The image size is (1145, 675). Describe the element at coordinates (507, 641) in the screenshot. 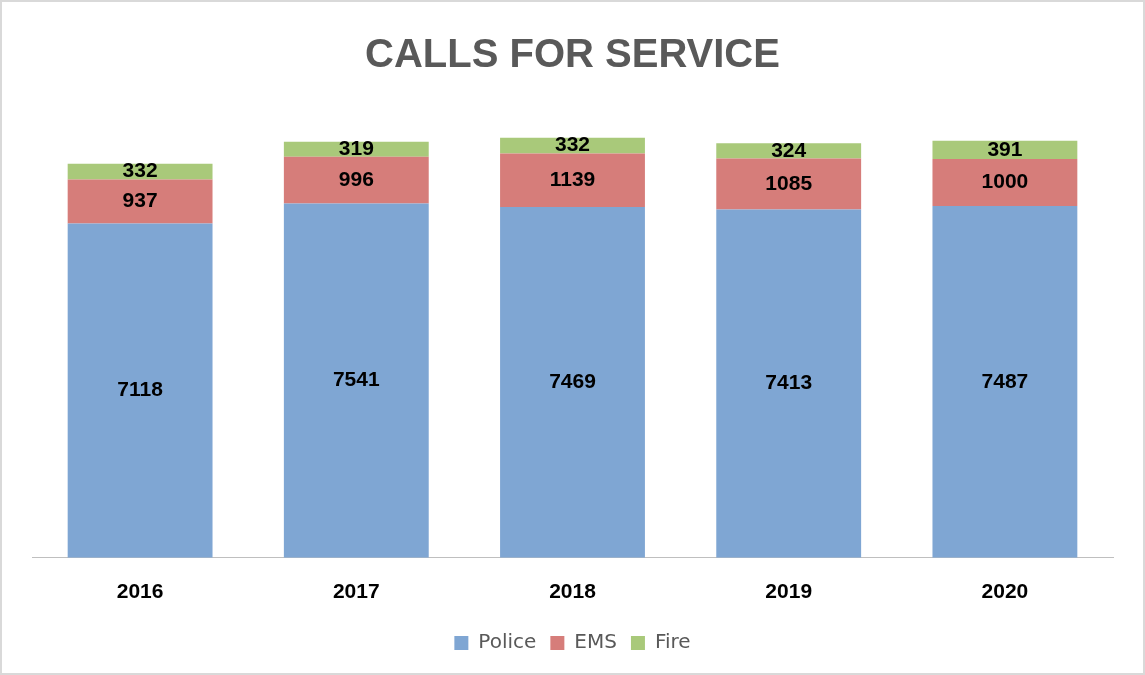

I see `legend-label: Police` at that location.